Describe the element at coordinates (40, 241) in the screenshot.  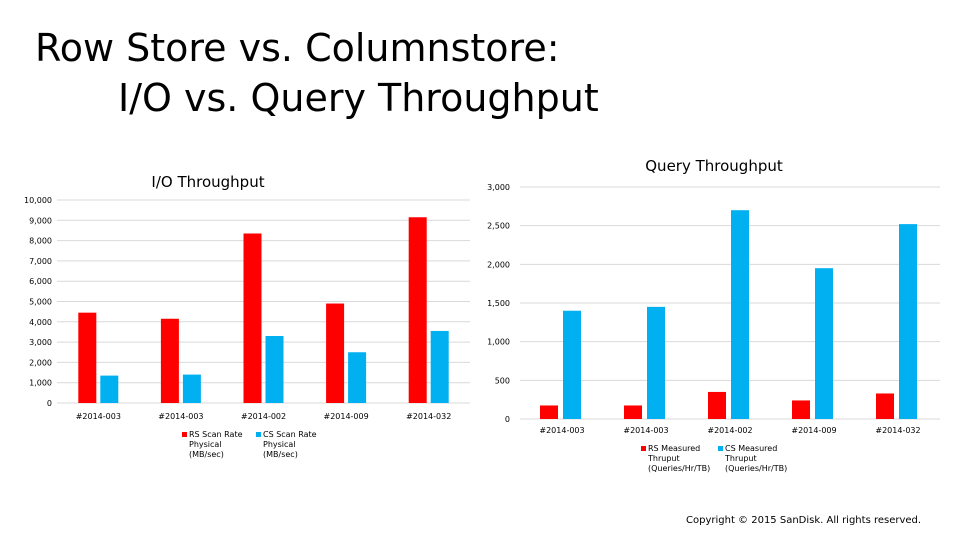
I see `y-tick-label: 8,000` at that location.